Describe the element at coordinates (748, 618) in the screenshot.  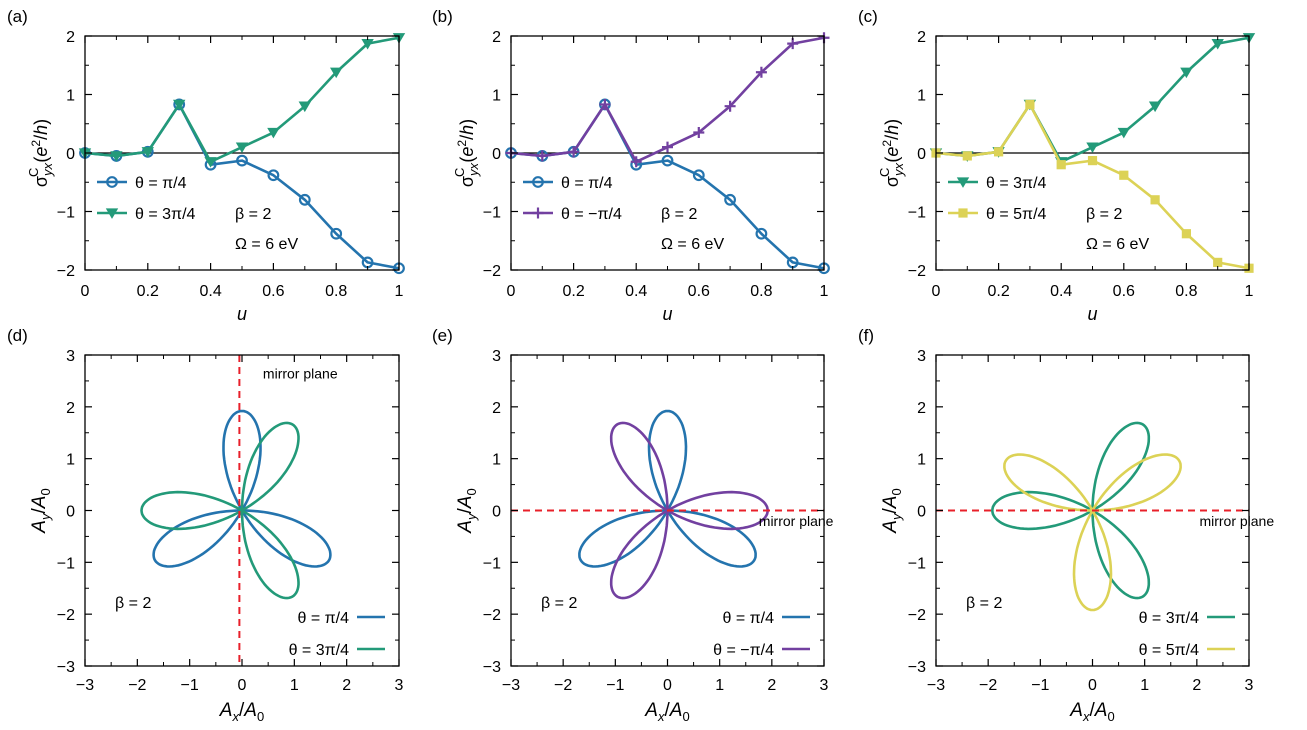
I see `legend-label: θ = π/4` at that location.